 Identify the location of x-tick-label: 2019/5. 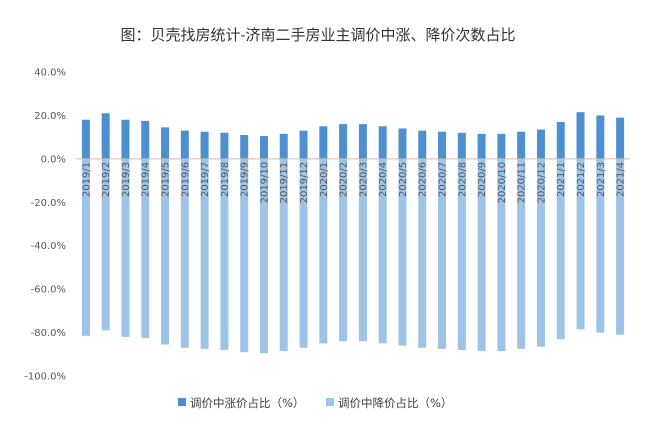
(166, 179).